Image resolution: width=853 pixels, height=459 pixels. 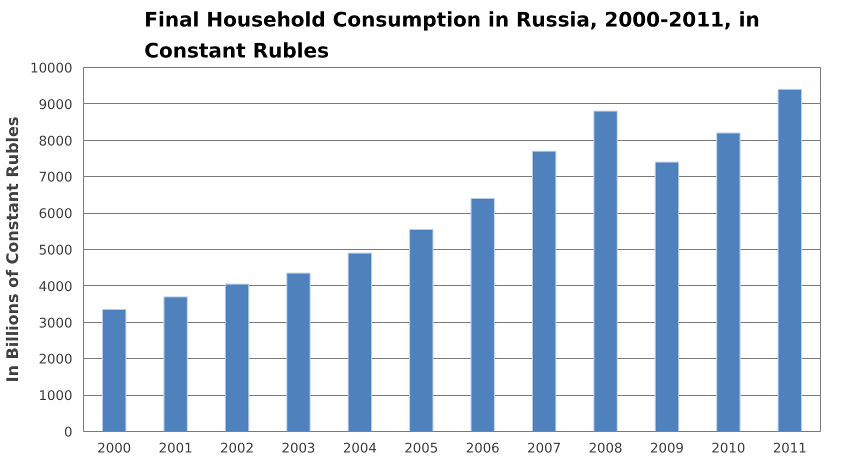 I want to click on x-tick-label: 2002, so click(x=237, y=449).